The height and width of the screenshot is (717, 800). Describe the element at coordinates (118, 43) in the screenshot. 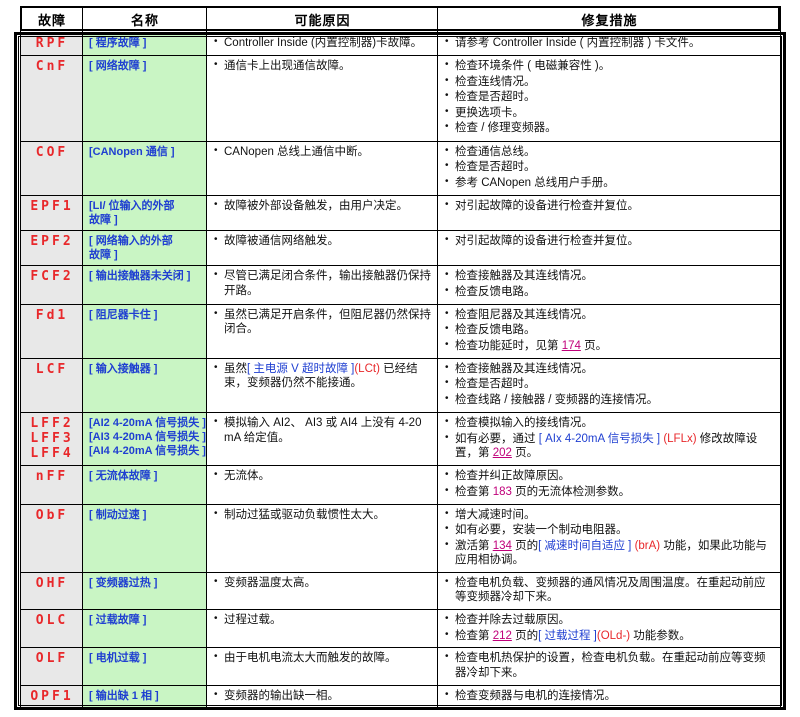

I see `fault-name: [ 程序故障 ]` at that location.